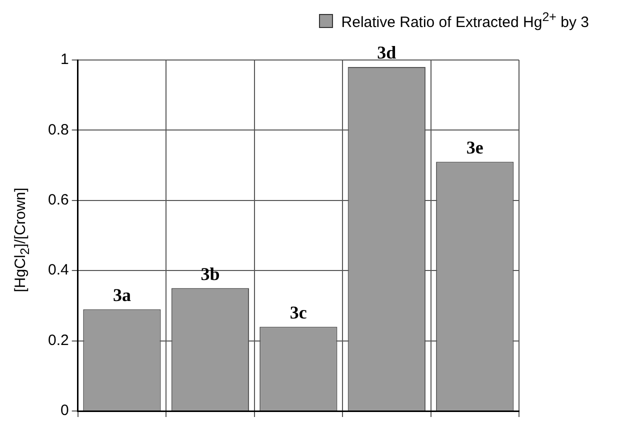 The width and height of the screenshot is (619, 432). Describe the element at coordinates (64, 59) in the screenshot. I see `y-tick-label: 1` at that location.